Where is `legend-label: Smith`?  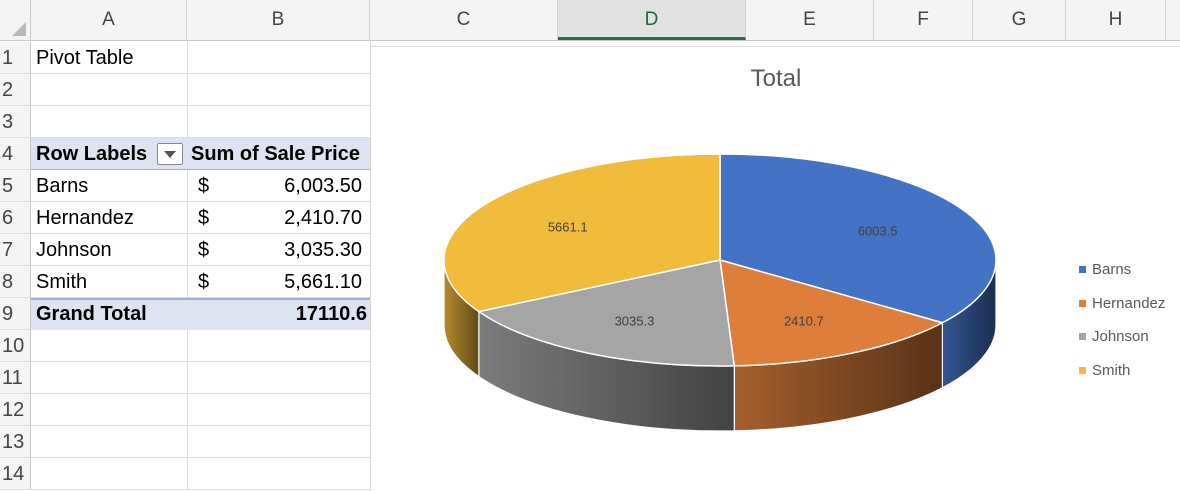
legend-label: Smith is located at coordinates (1111, 370).